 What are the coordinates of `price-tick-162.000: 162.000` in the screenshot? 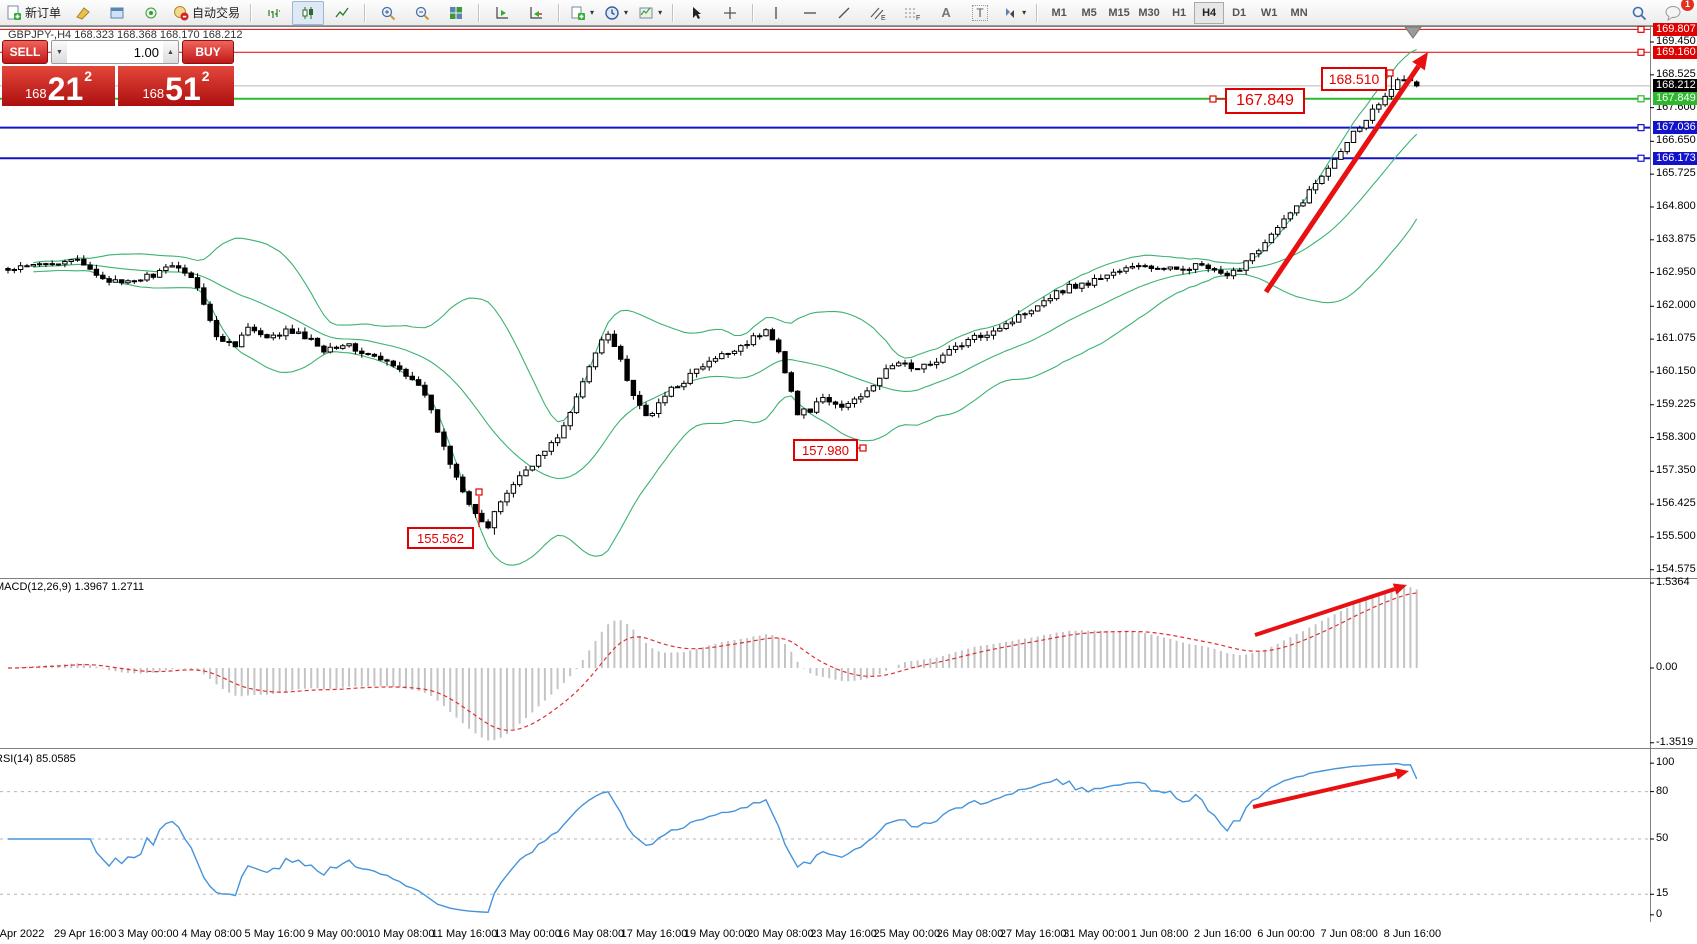 It's located at (1676, 305).